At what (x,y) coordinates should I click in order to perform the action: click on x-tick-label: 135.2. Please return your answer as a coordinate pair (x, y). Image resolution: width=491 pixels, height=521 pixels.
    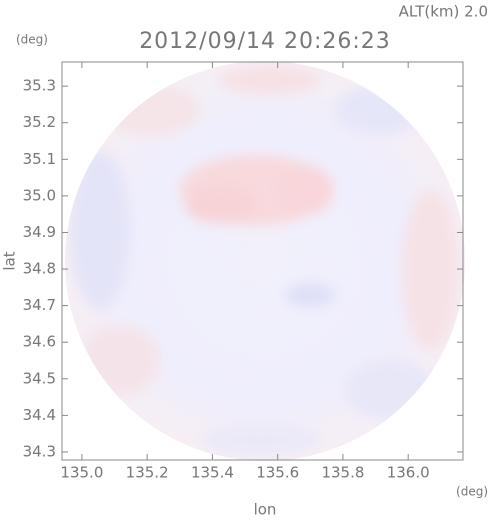
    Looking at the image, I should click on (147, 473).